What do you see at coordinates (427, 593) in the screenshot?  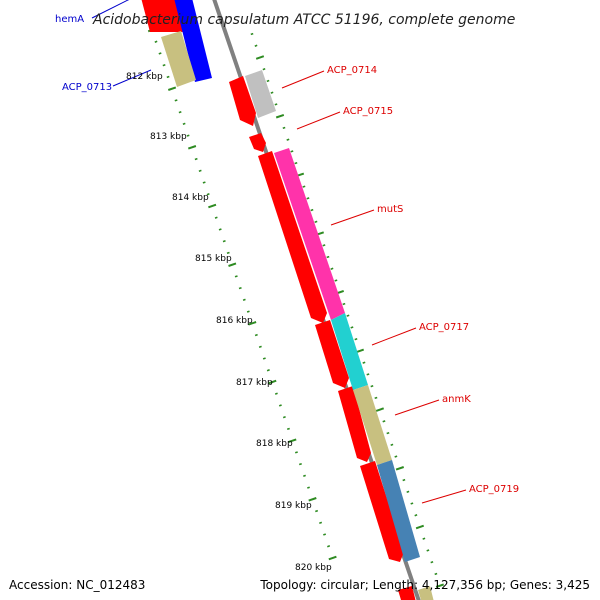 I see `gene-feature-bottom-khaki` at bounding box center [427, 593].